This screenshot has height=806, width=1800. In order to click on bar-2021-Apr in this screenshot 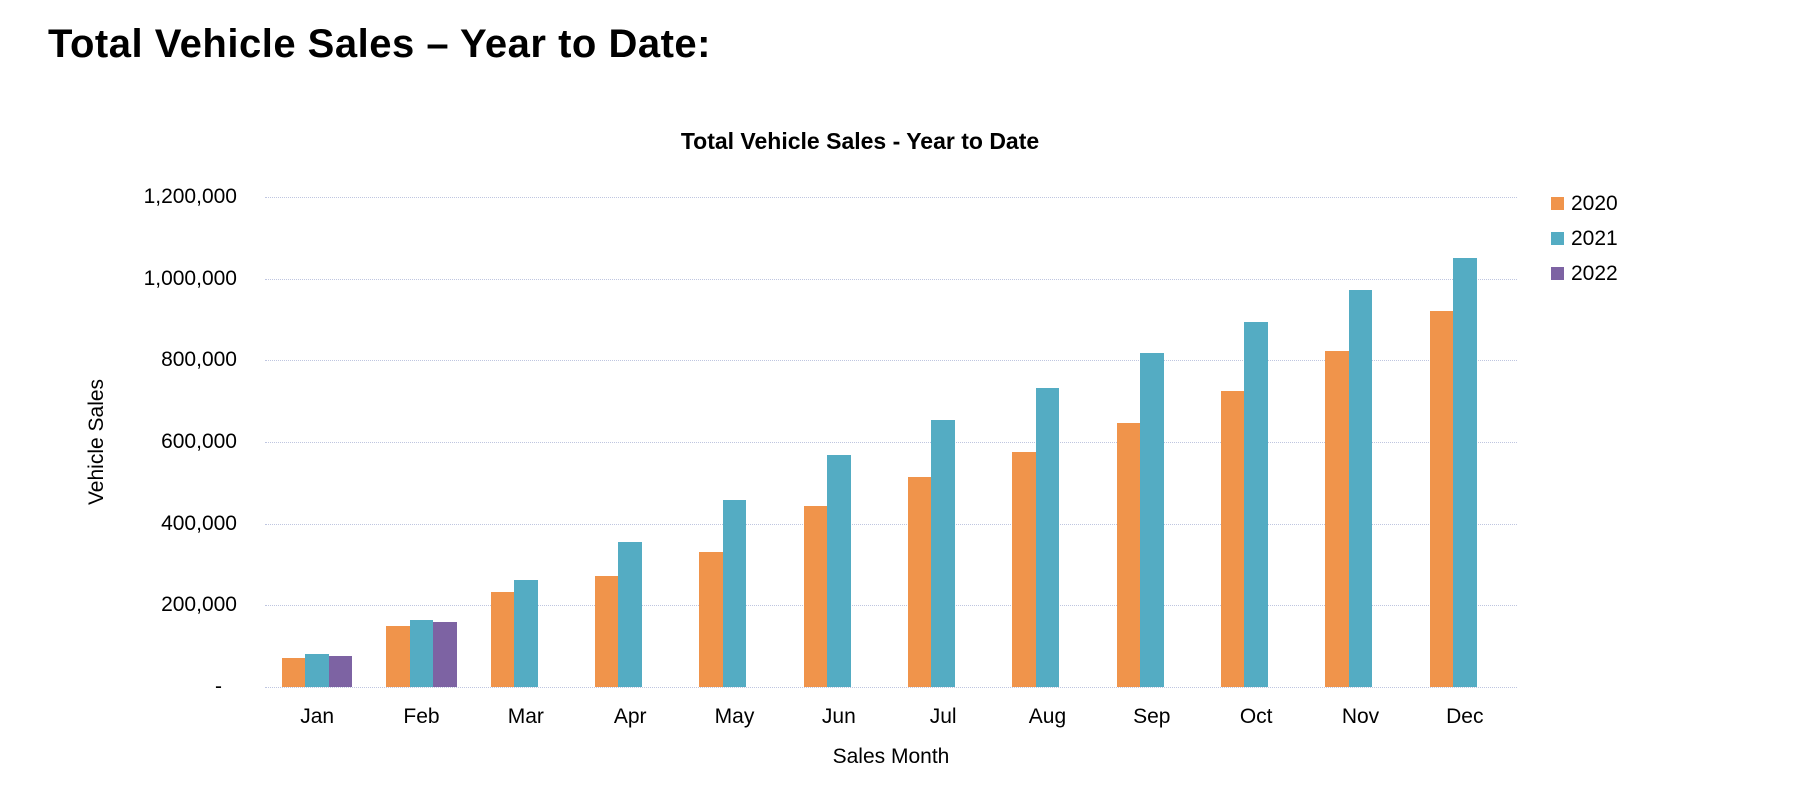, I will do `click(630, 614)`.